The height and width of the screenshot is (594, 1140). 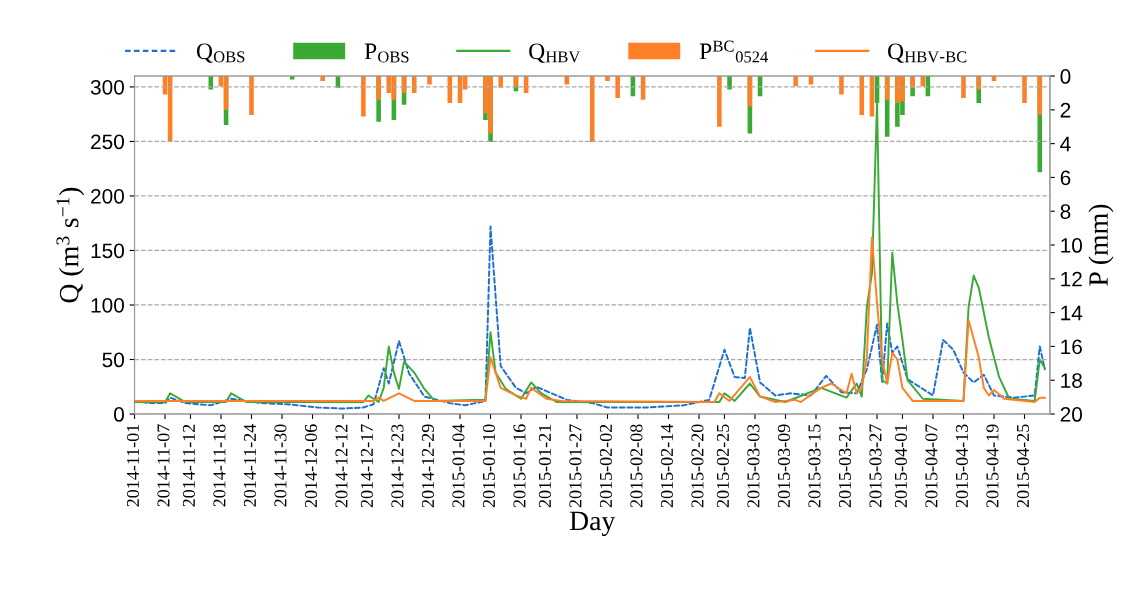 I want to click on y2-tick-label: 12, so click(x=1071, y=279).